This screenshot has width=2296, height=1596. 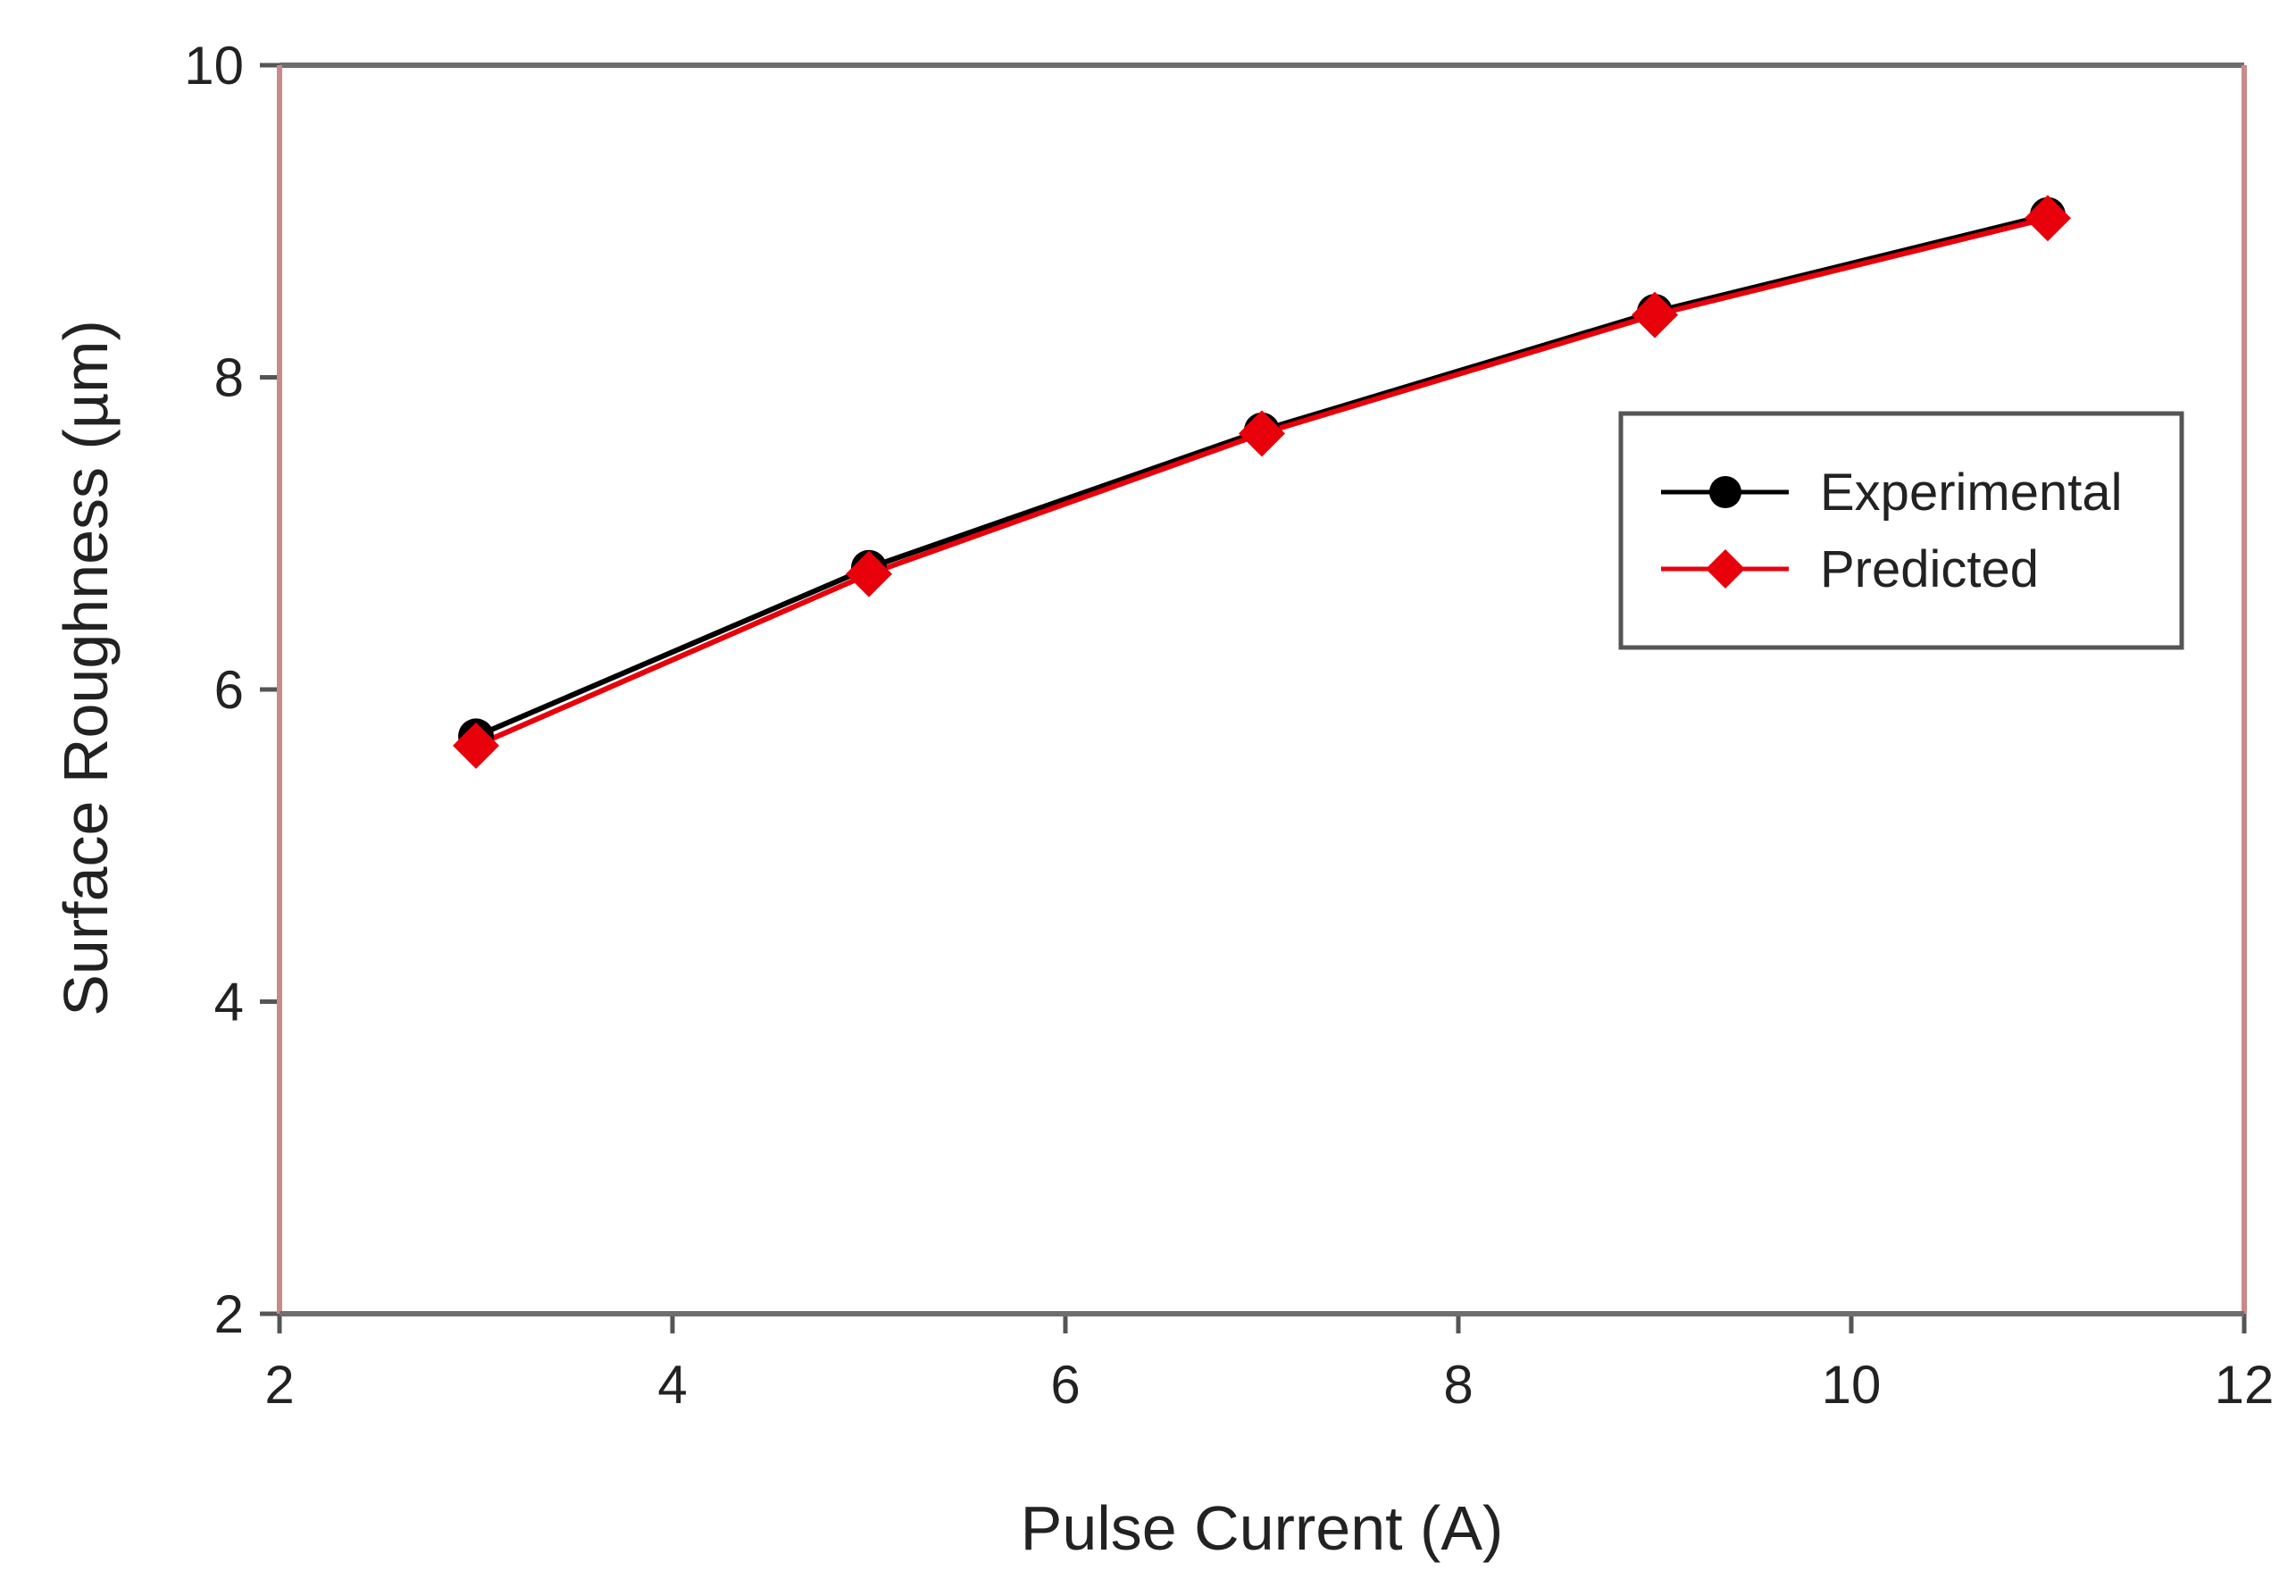 I want to click on y-axis-title: Surface Roughness (µm), so click(x=86, y=668).